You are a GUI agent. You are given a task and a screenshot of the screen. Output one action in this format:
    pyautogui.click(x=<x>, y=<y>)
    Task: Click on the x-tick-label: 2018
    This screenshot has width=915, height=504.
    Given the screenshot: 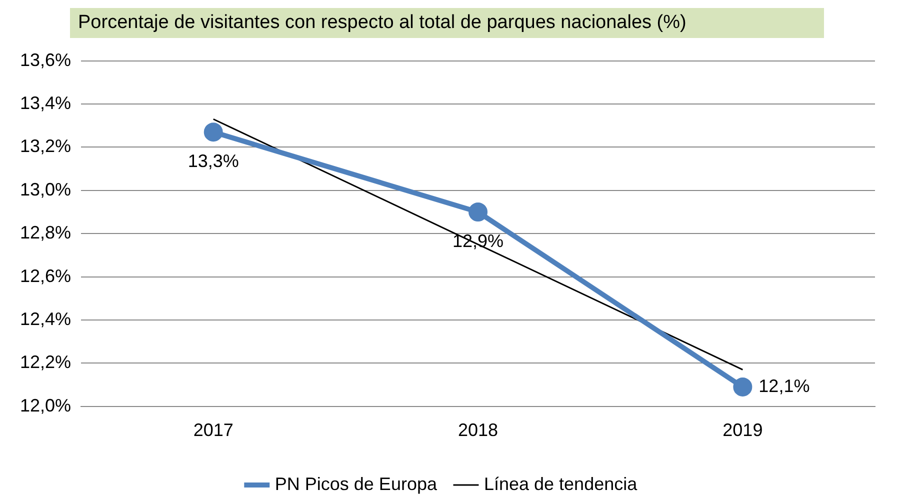 What is the action you would take?
    pyautogui.click(x=478, y=430)
    